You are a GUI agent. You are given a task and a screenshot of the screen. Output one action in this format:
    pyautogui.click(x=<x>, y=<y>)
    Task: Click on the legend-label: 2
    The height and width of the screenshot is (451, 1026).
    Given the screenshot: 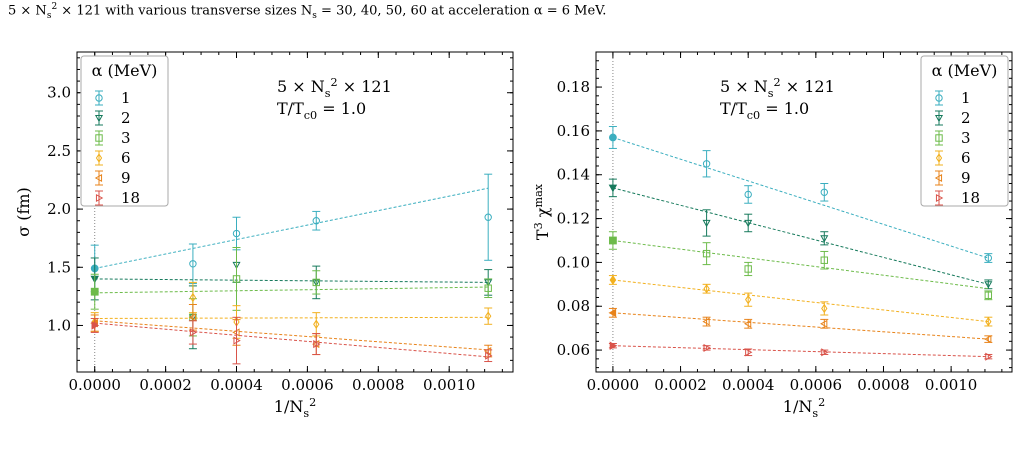 What is the action you would take?
    pyautogui.click(x=126, y=118)
    